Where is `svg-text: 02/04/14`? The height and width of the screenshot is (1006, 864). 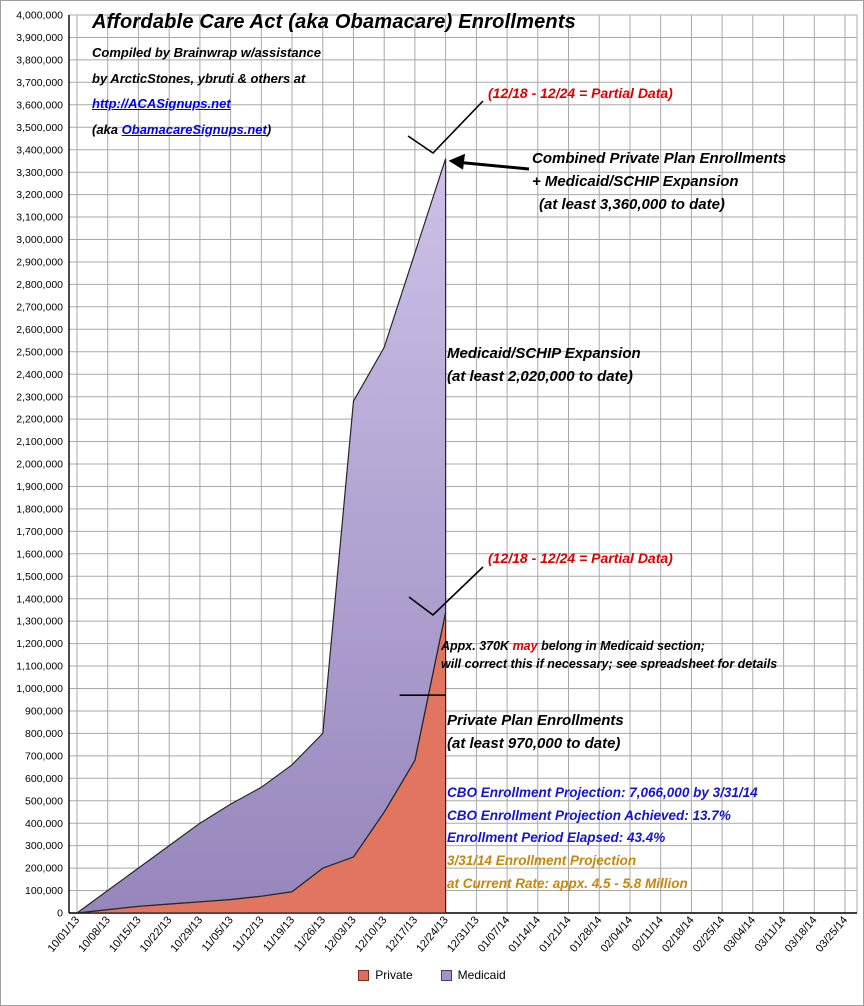
svg-text: 02/04/14 is located at coordinates (617, 934).